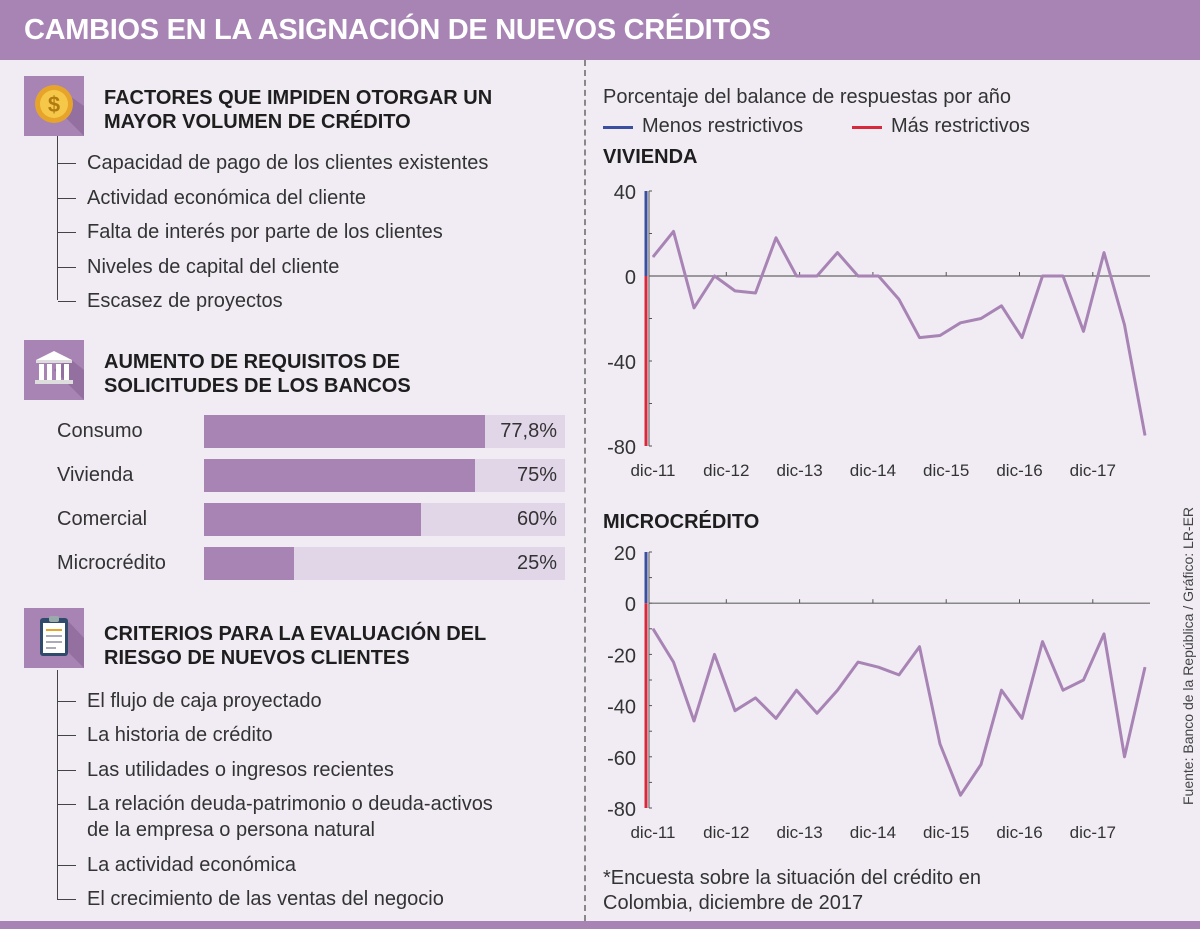  Describe the element at coordinates (1019, 470) in the screenshot. I see `x-tick-label: dic-16` at that location.